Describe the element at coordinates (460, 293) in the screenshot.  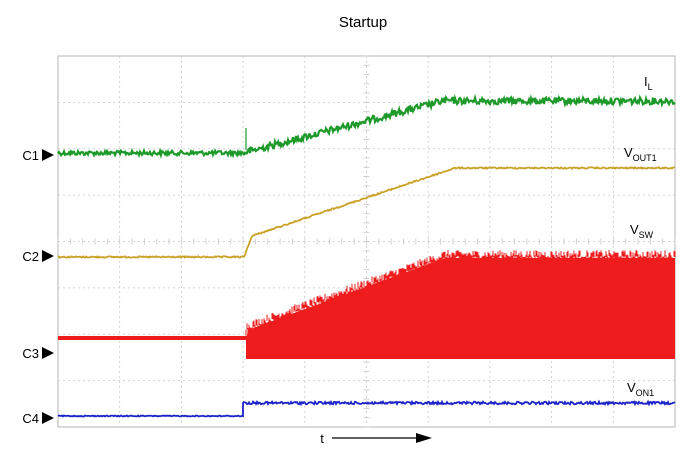
I see `trace-vsw-noise` at that location.